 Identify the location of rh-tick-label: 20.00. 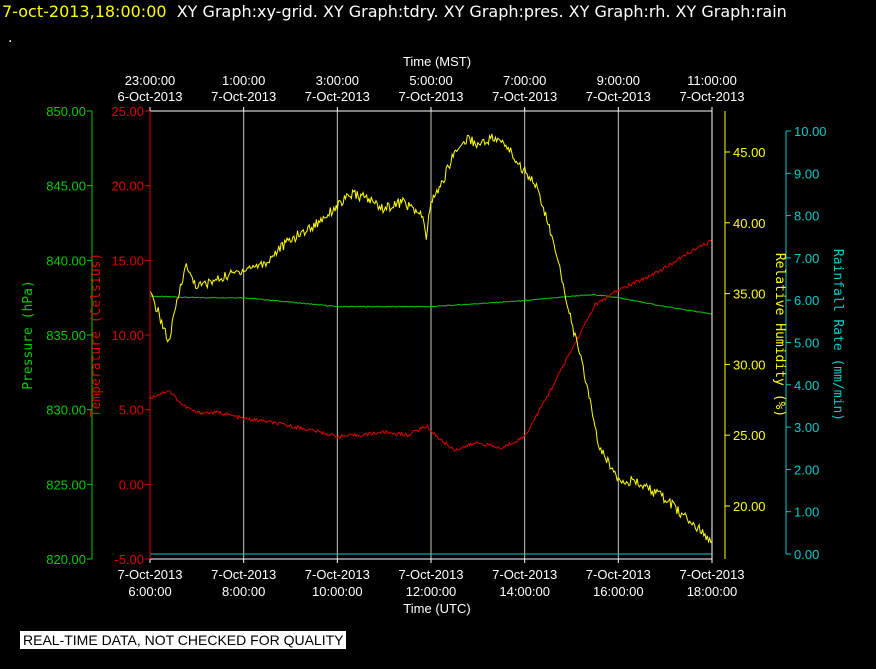
(749, 506).